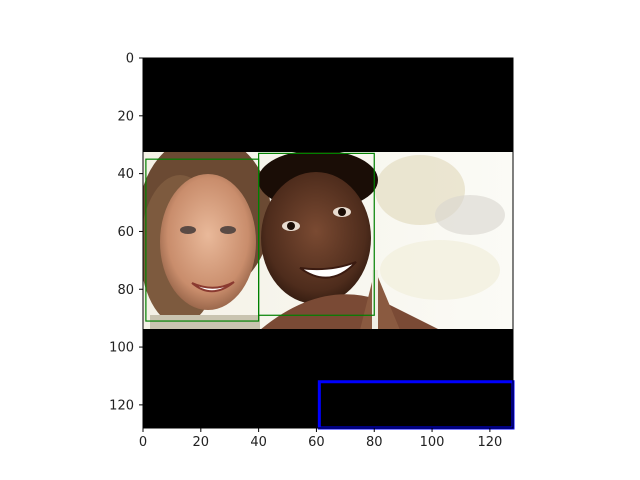  Describe the element at coordinates (258, 442) in the screenshot. I see `x-tick-label: 40` at that location.